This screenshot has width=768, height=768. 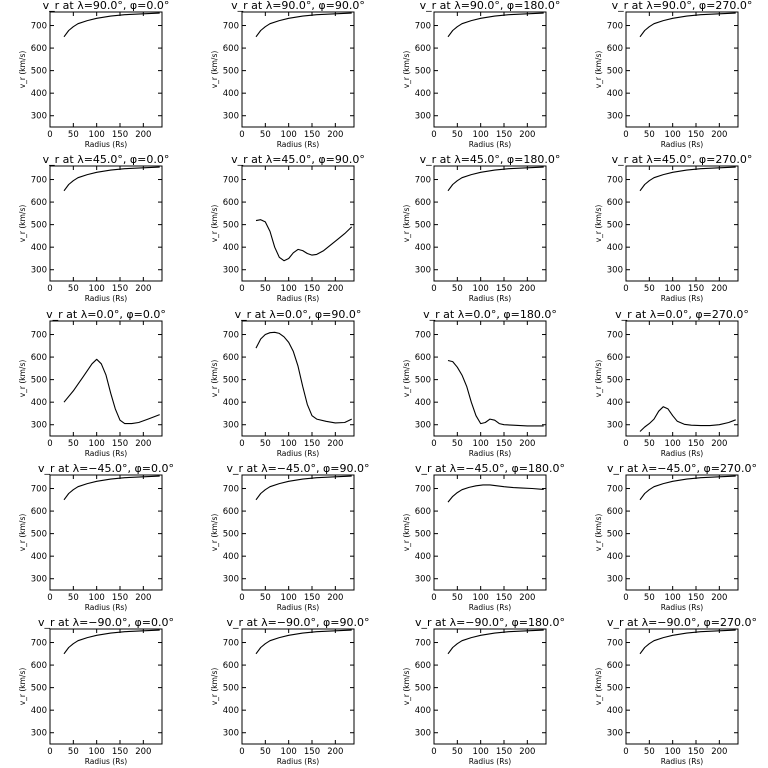 I want to click on panel-title: v_r at λ=−90.0°, φ=180.0°, so click(x=490, y=622).